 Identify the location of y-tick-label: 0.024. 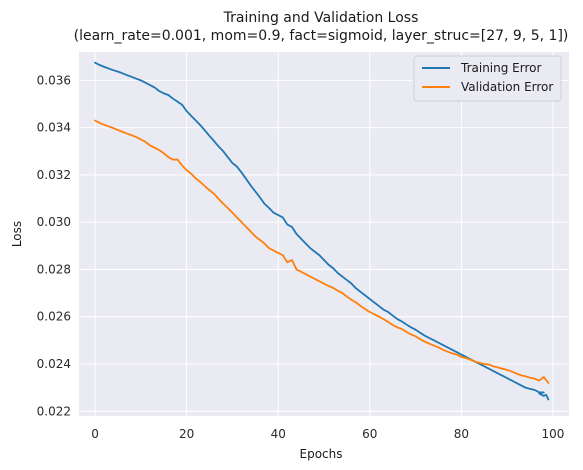
(54, 364).